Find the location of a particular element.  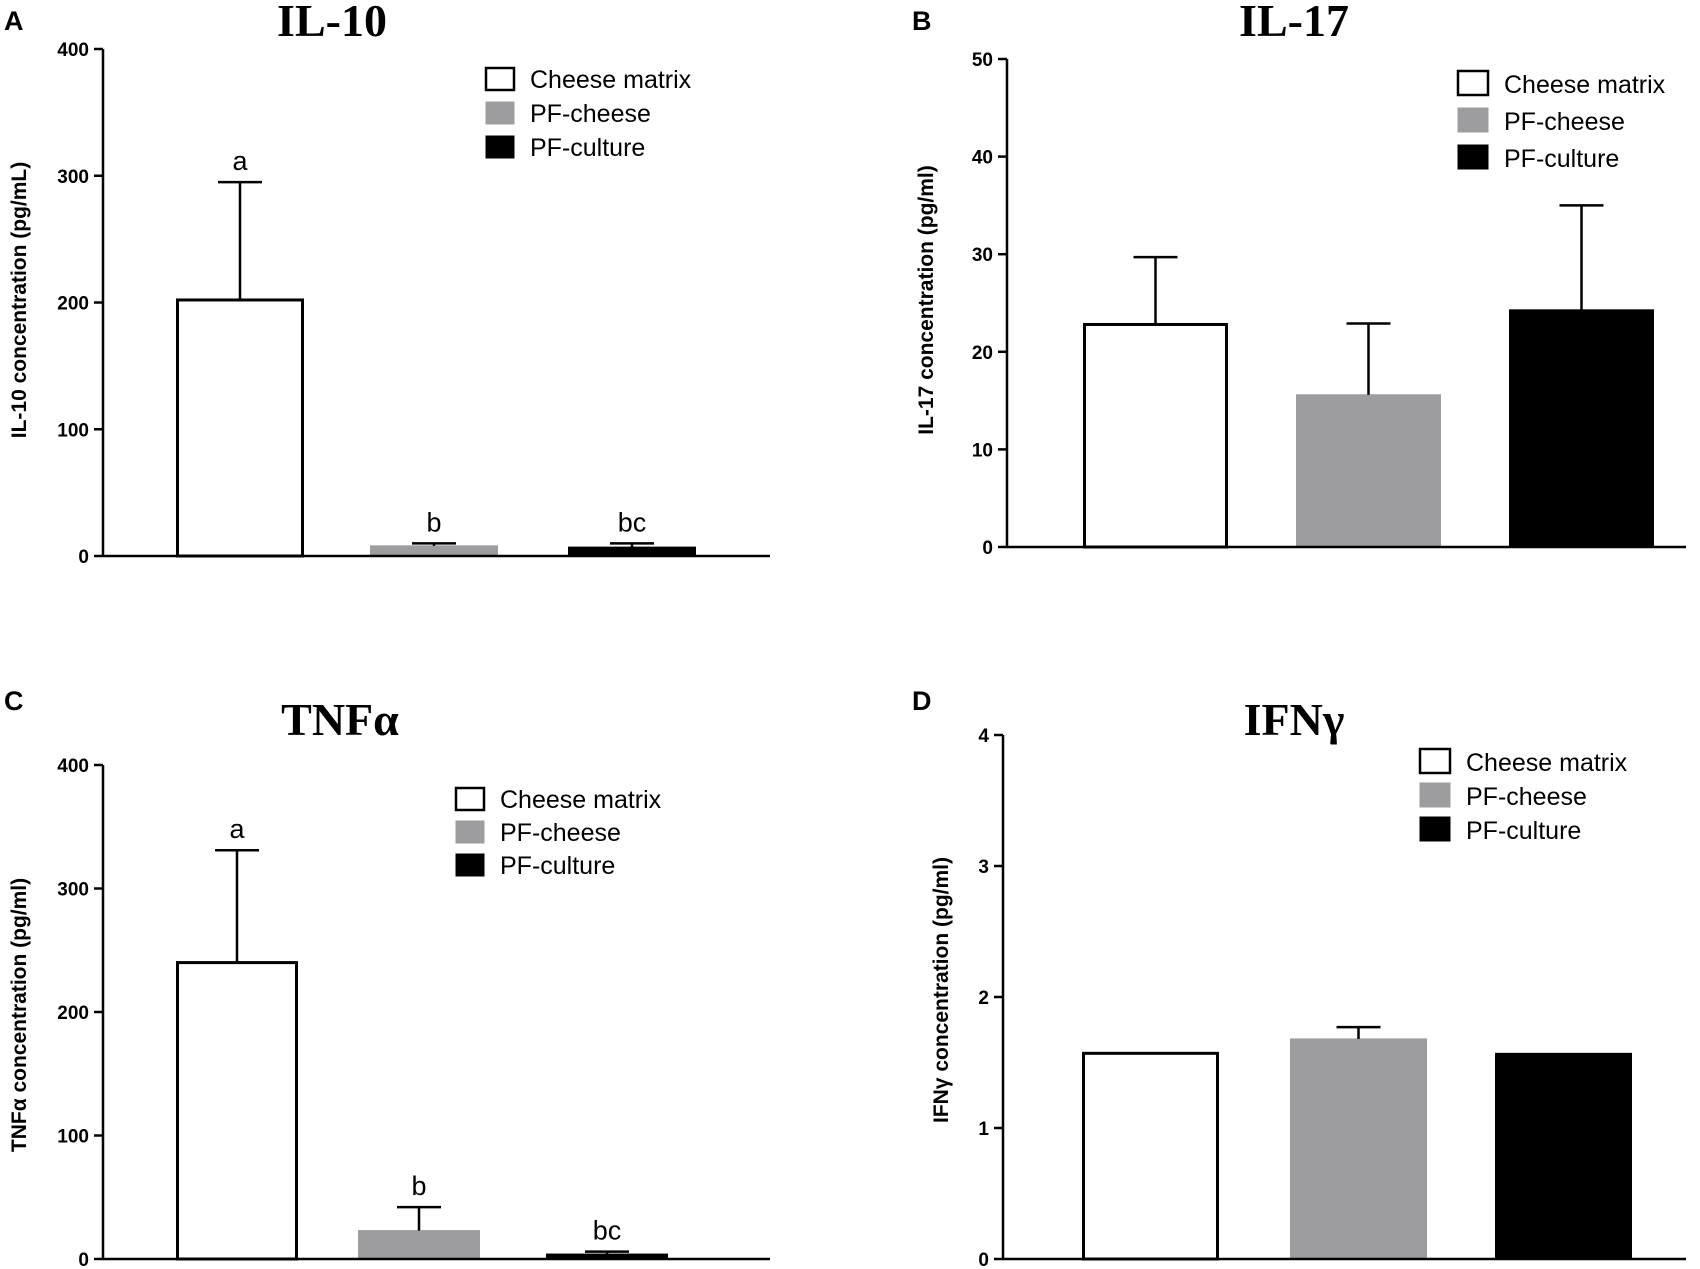

y-tick-label: 40 is located at coordinates (982, 158).